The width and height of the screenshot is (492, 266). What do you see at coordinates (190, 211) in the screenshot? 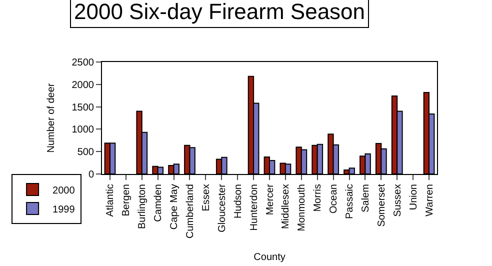
I see `x-tick-label: Cumberland` at bounding box center [190, 211].